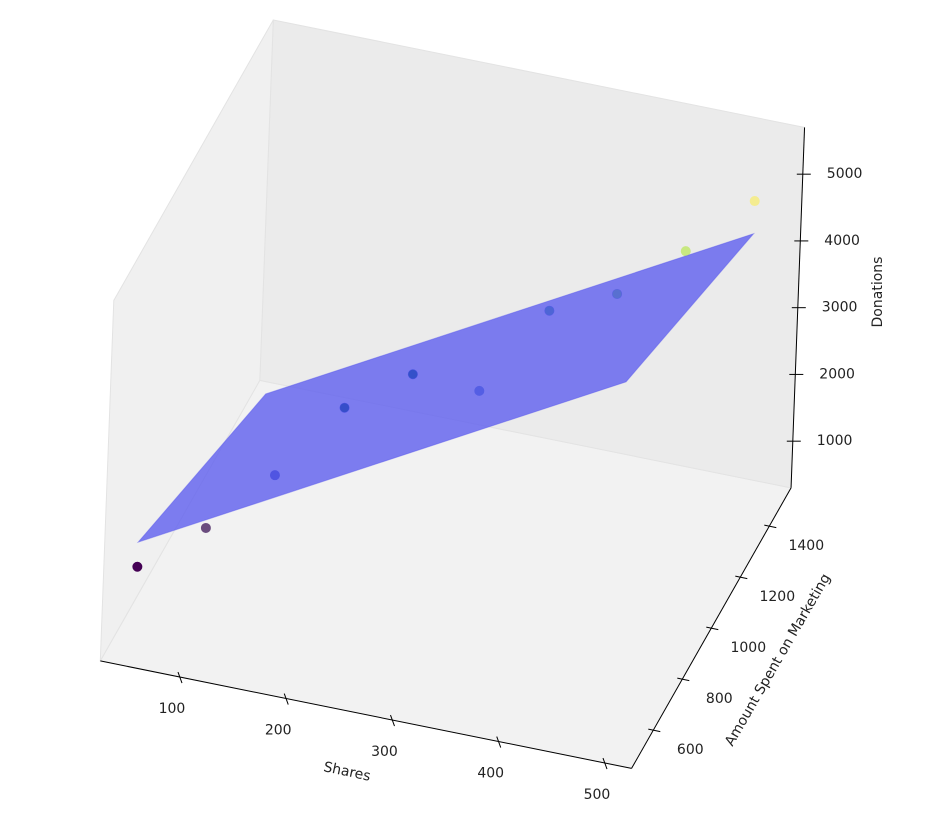 This screenshot has height=839, width=936. I want to click on x-tick-label: 300, so click(384, 752).